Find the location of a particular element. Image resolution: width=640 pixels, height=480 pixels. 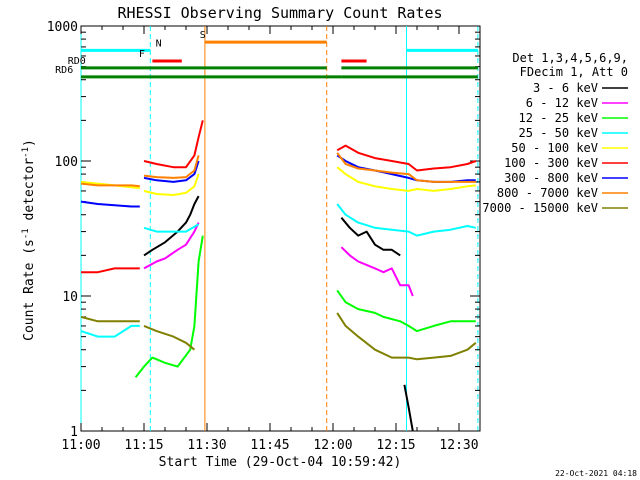

legend-entry: 50 - 100 keV is located at coordinates (554, 148).